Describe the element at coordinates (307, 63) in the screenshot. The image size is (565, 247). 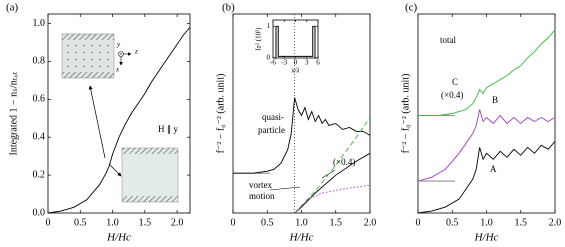
I see `x-tick-label: 3` at that location.